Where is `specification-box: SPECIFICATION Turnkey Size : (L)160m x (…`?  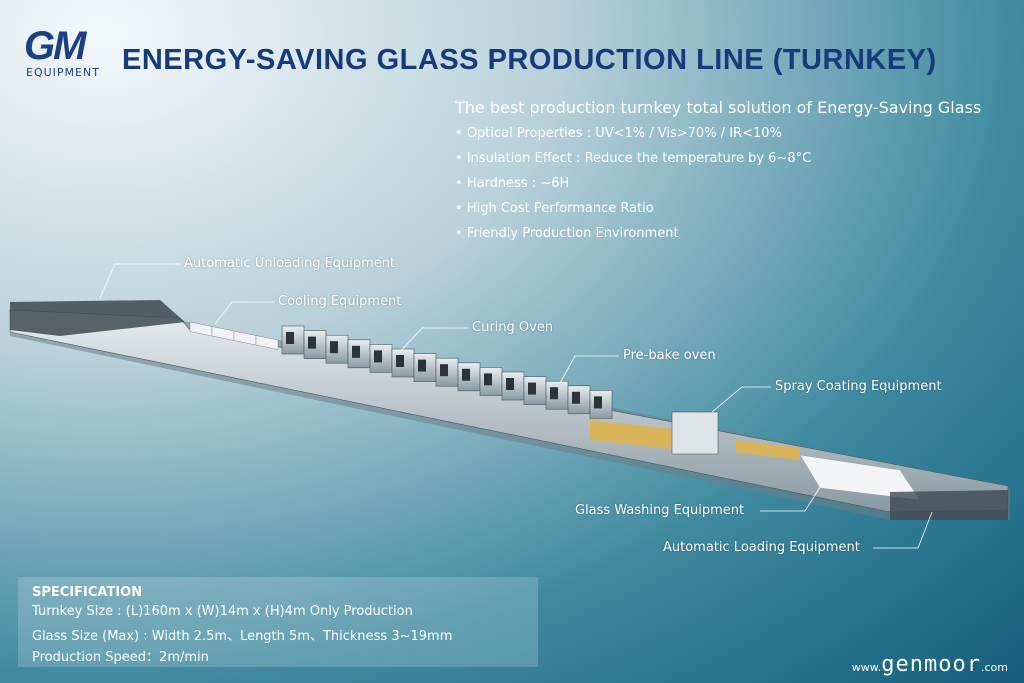 specification-box: SPECIFICATION Turnkey Size : (L)160m x (… is located at coordinates (278, 622).